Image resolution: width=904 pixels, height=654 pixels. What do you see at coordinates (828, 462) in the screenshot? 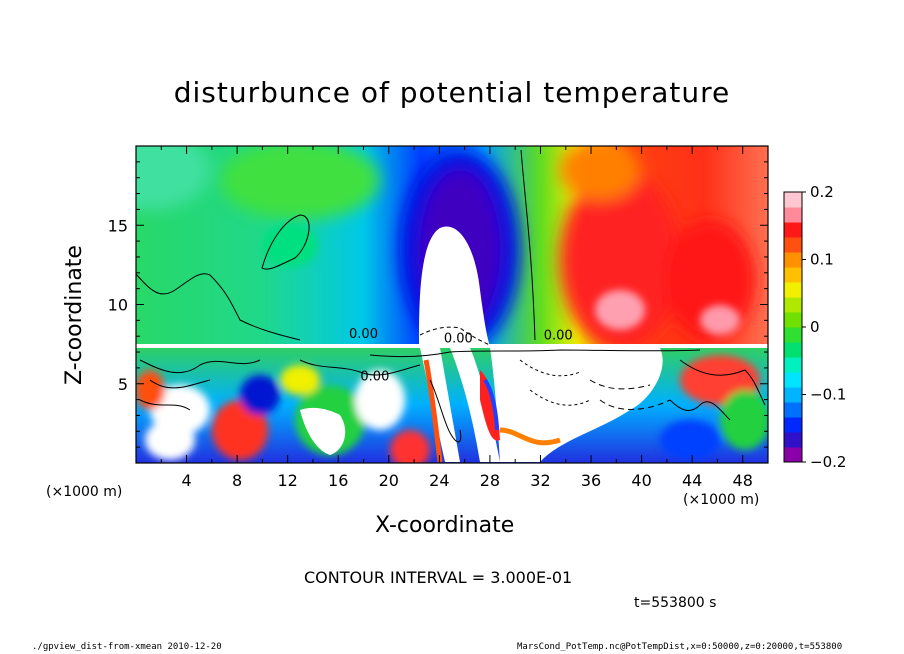
I see `colorbar-tick-label: −0.2` at bounding box center [828, 462].